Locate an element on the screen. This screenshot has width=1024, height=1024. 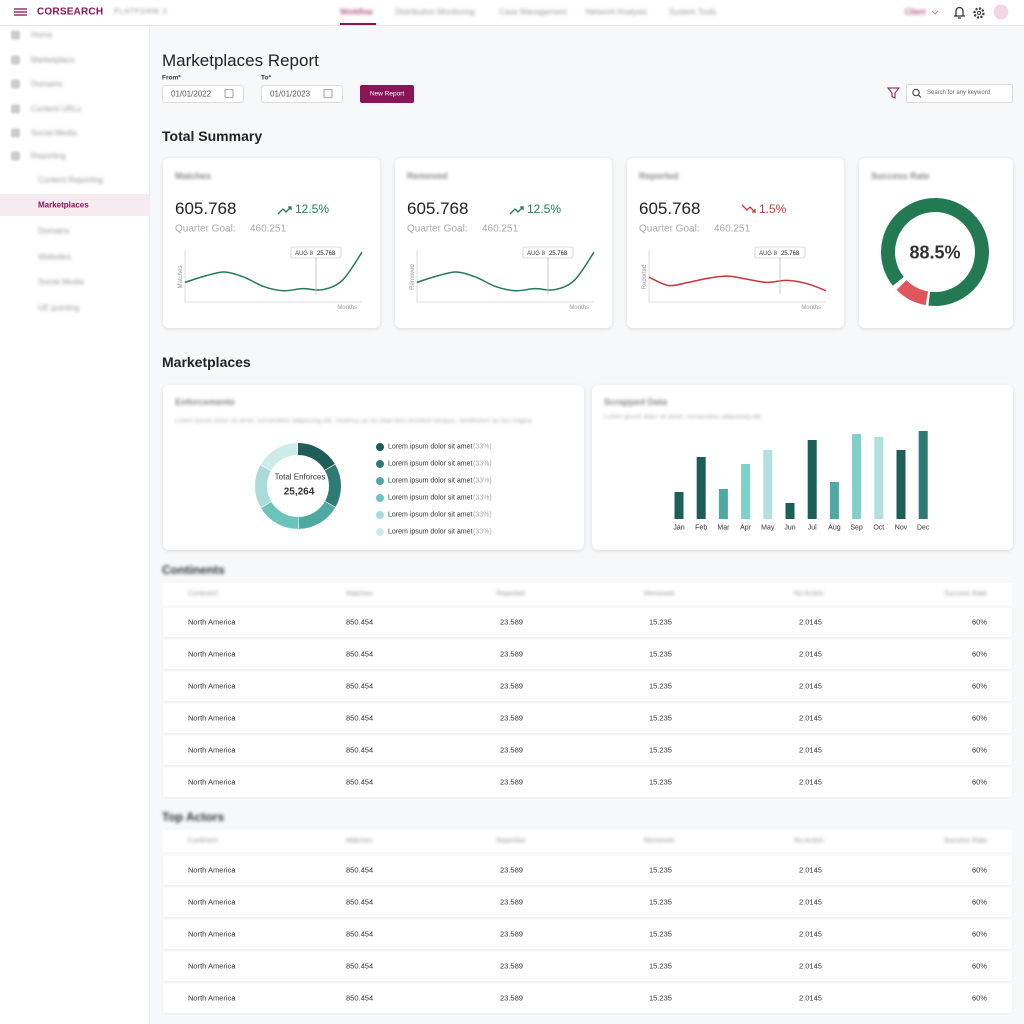
card-change: 1.5% is located at coordinates (773, 209).